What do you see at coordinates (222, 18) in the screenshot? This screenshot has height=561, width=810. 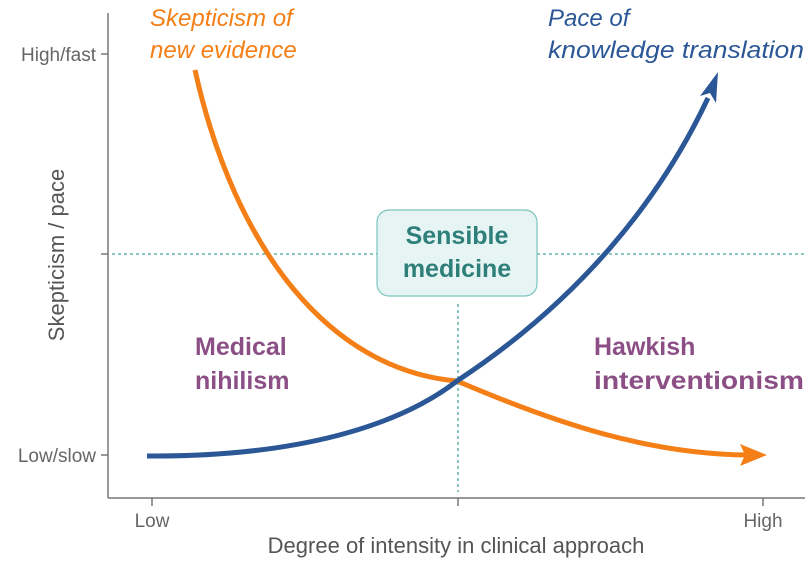 I see `skepticism-label-1: Skepticism of` at bounding box center [222, 18].